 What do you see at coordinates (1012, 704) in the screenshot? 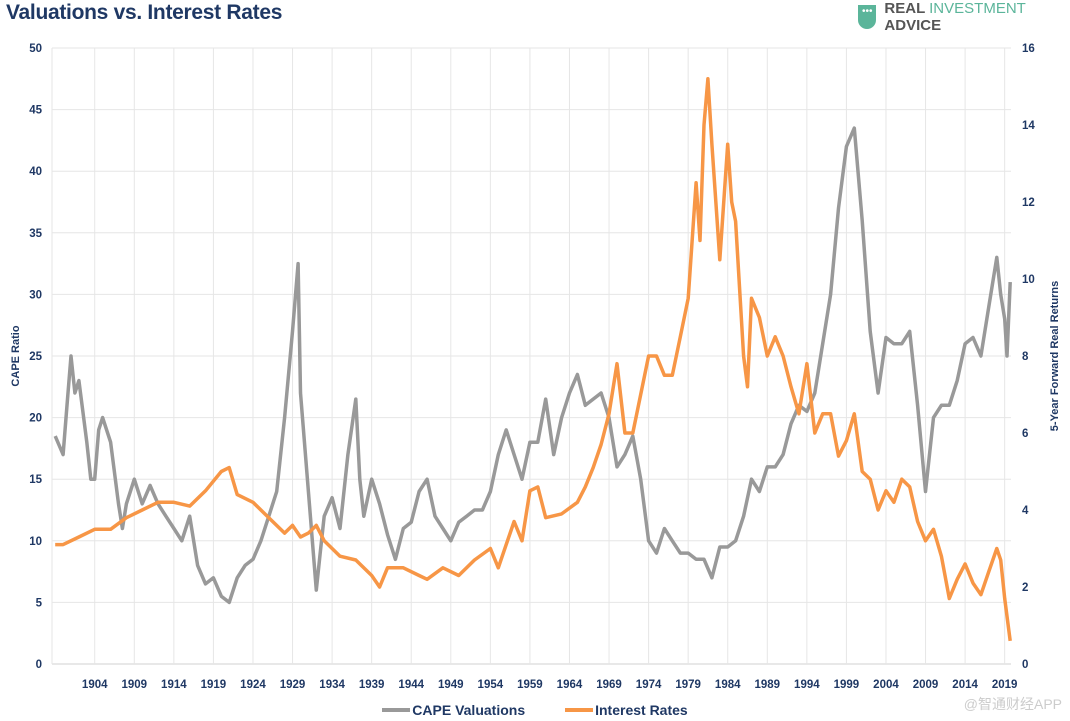
I see `watermark: @智通财经APP` at bounding box center [1012, 704].